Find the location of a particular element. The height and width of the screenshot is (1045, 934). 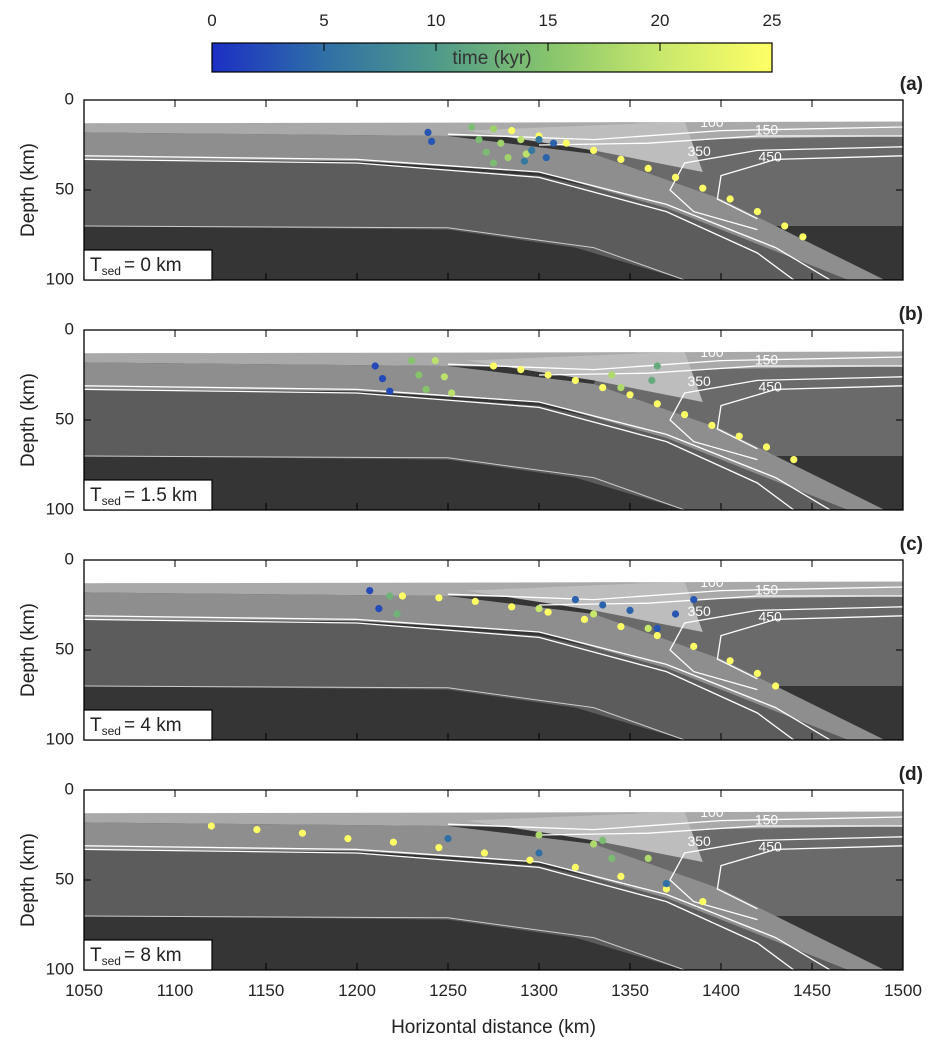

annotation: Tsed = 1.5 km is located at coordinates (143, 496).